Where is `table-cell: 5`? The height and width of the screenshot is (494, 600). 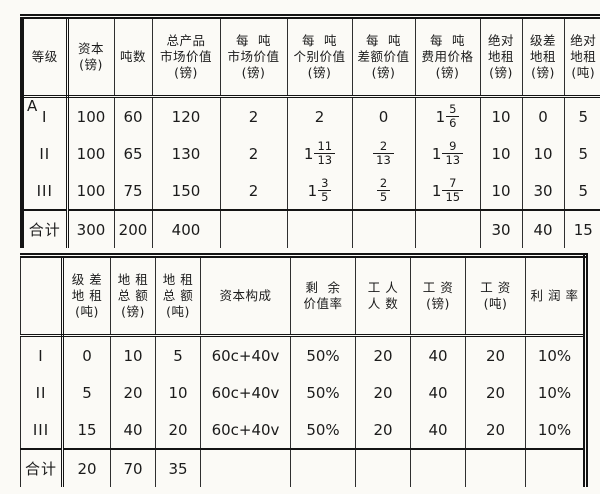 table-cell: 5 is located at coordinates (581, 115).